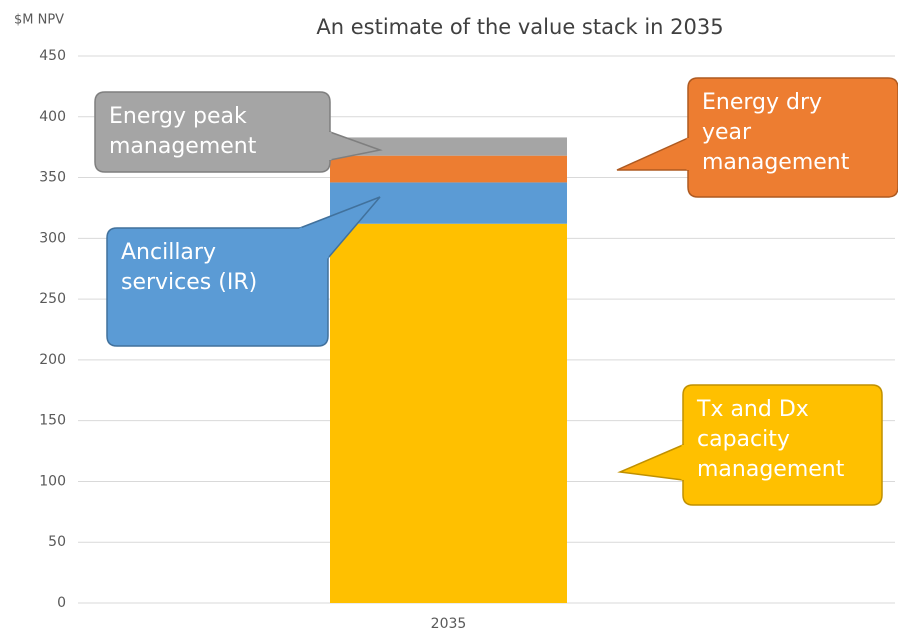 Image resolution: width=898 pixels, height=635 pixels. Describe the element at coordinates (57, 542) in the screenshot. I see `y-tick-label: 50` at that location.